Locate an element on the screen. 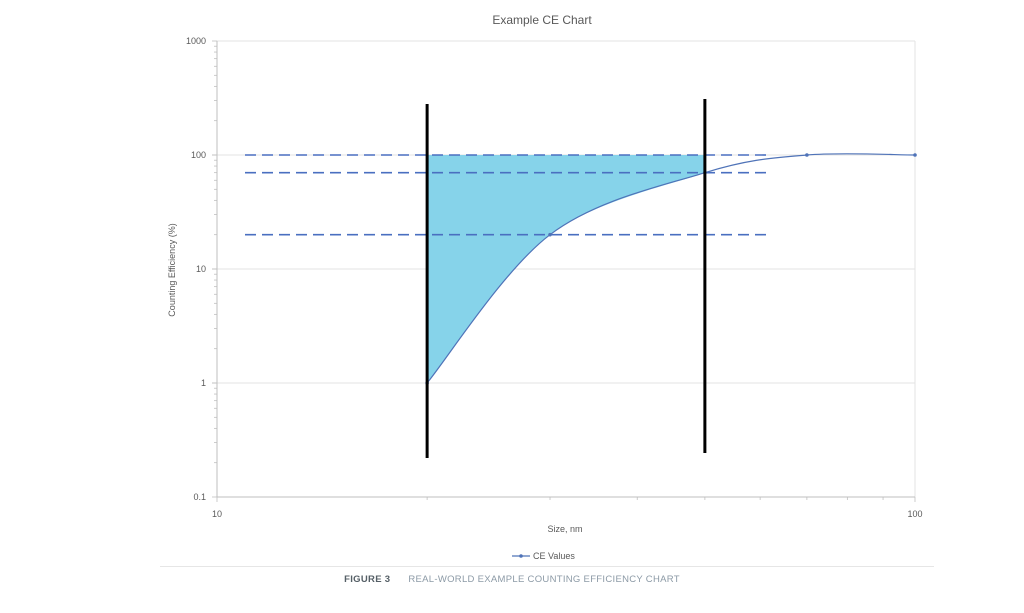 The image size is (1024, 613). horizontal-reference-lines is located at coordinates (506, 195).